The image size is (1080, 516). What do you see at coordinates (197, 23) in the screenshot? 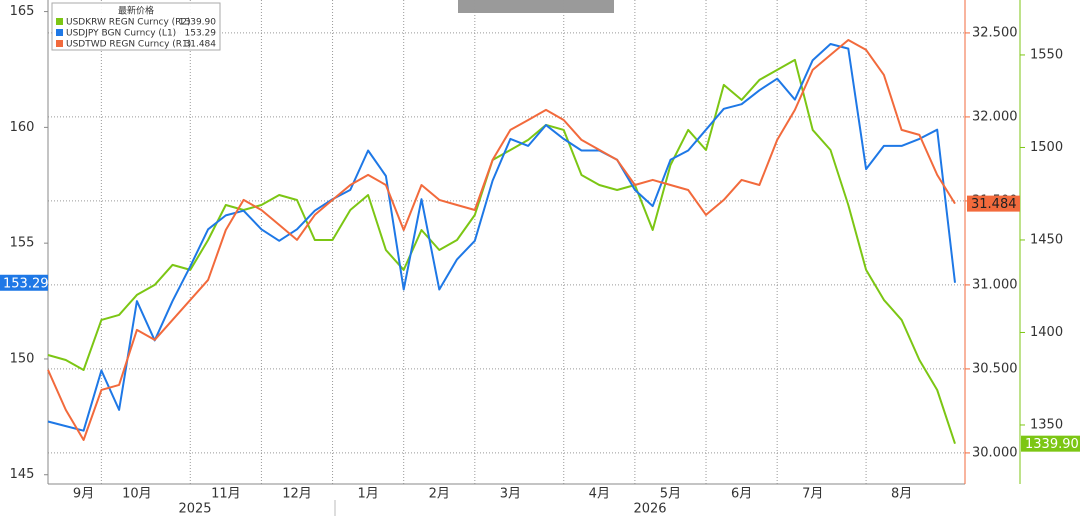
I see `legend-value: 1339.90` at bounding box center [197, 23].